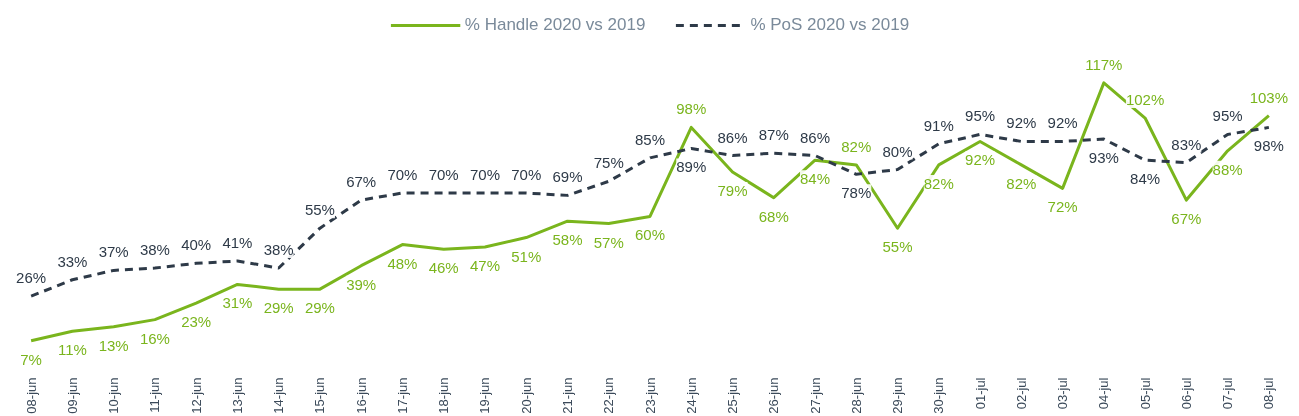 This screenshot has width=1299, height=416. Describe the element at coordinates (320, 395) in the screenshot. I see `x-tick-label: 15-jun` at that location.